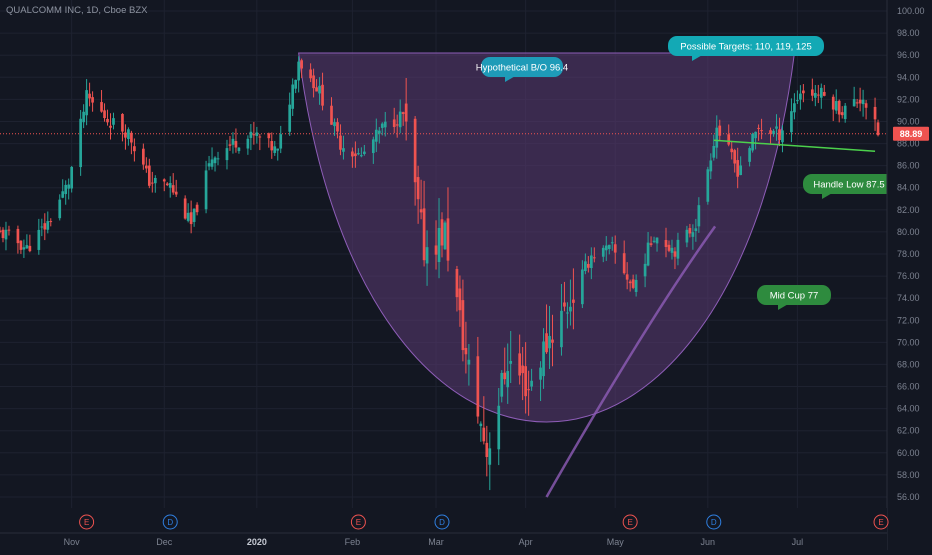 This screenshot has height=555, width=932. What do you see at coordinates (522, 69) in the screenshot?
I see `breakout-callout: Hypothetical B/O 96.4` at bounding box center [522, 69].